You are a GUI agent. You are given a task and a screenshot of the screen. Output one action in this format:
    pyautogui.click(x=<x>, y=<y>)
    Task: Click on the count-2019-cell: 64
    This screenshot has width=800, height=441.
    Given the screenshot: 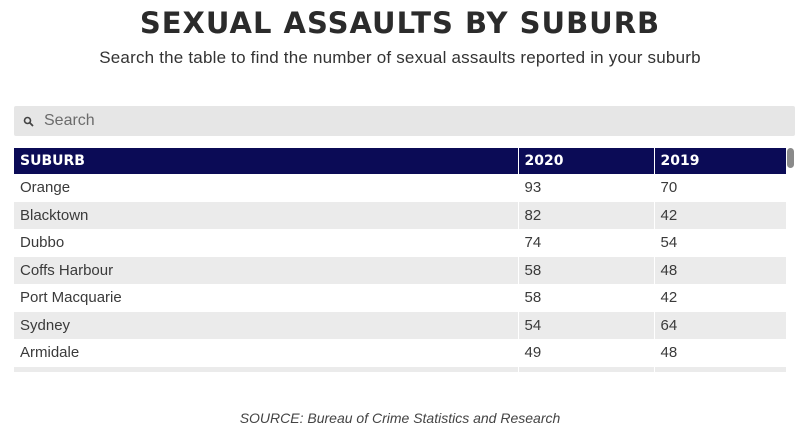 What is the action you would take?
    pyautogui.click(x=720, y=325)
    